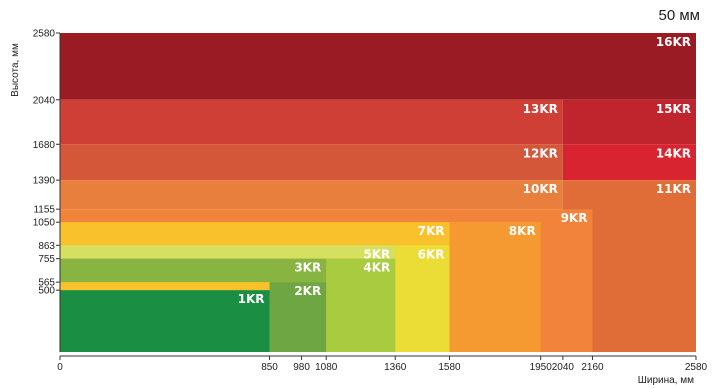  I want to click on y-tick-label: 755, so click(46, 259).